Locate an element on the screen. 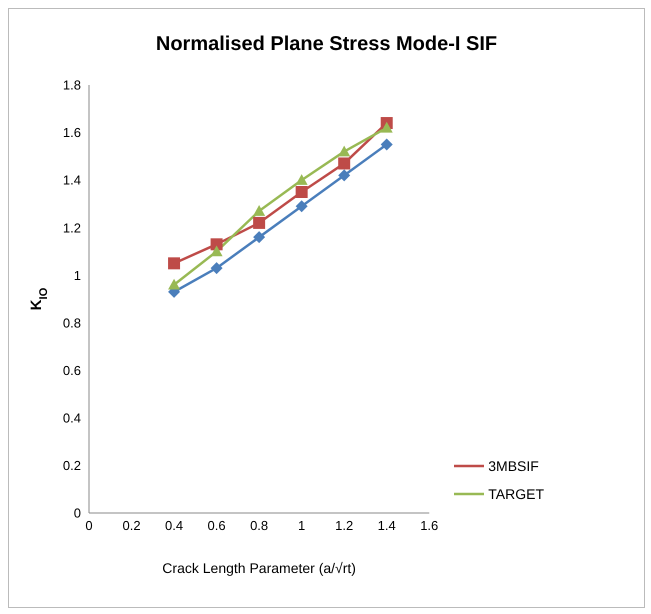  y-tick-label: 1.8 is located at coordinates (71, 85).